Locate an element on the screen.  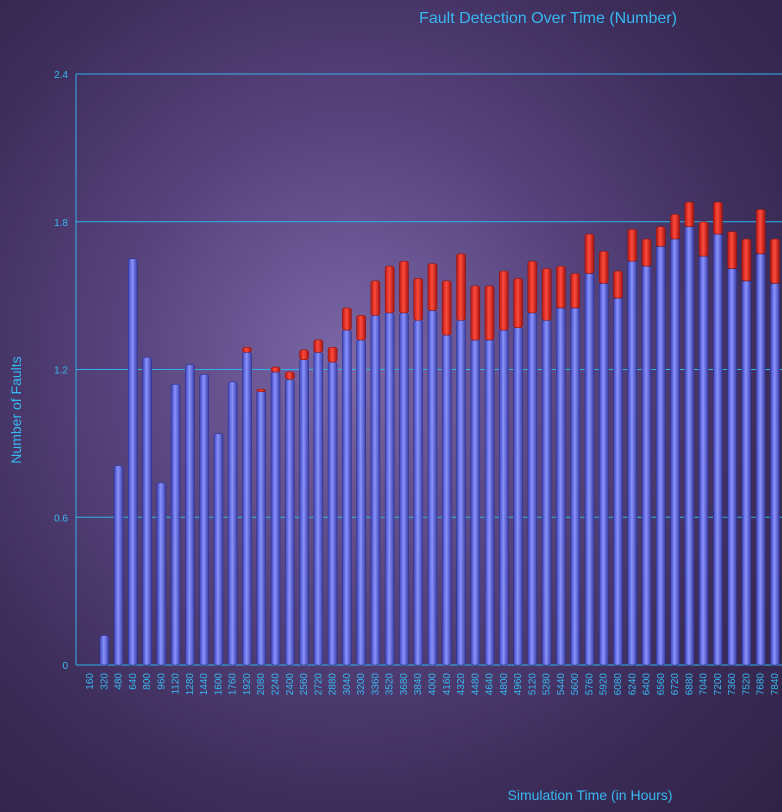
x-tick-label: 7360 is located at coordinates (732, 684).